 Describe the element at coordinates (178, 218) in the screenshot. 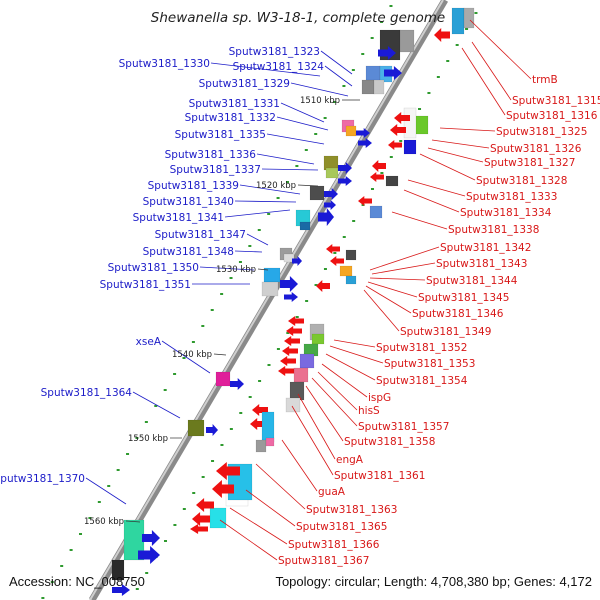

I see `gene-label-left: Sputw3181_1341` at that location.